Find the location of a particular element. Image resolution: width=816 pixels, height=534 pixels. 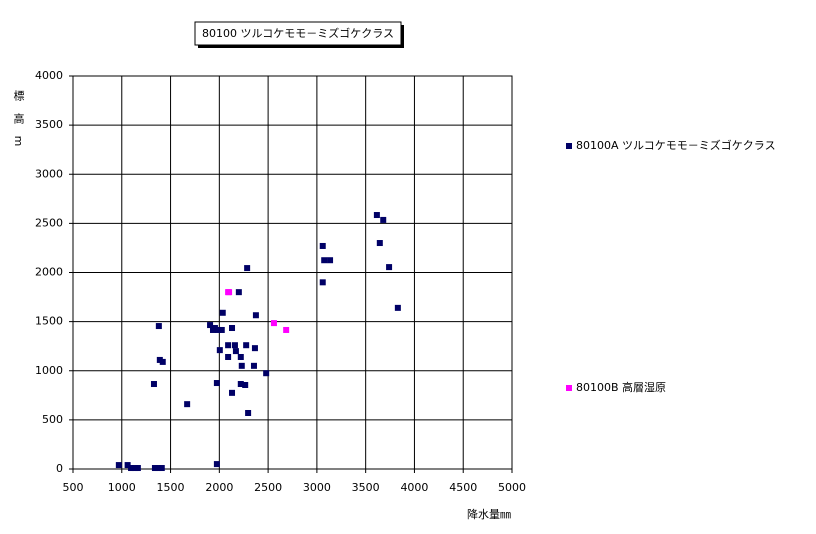

x-tick-label: 2000 is located at coordinates (219, 487).